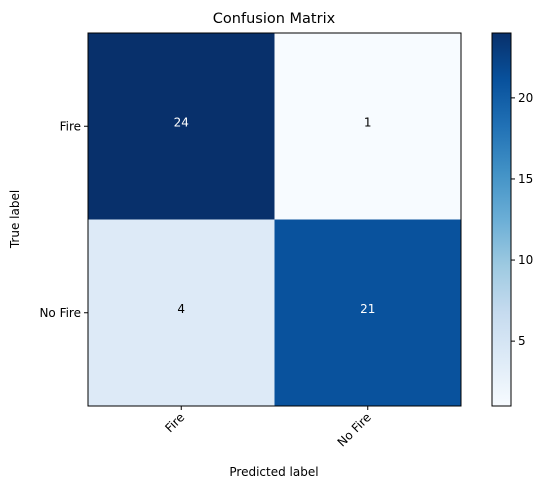  What do you see at coordinates (174, 422) in the screenshot?
I see `x-tick-label: Fire` at bounding box center [174, 422].